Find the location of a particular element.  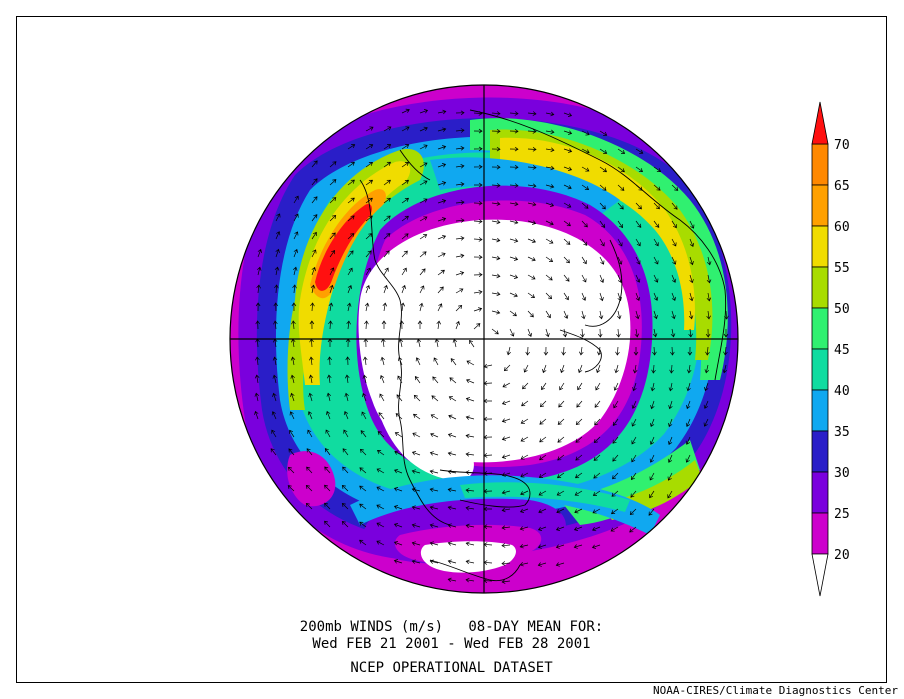

coastline-eurasia is located at coordinates (598, 245).